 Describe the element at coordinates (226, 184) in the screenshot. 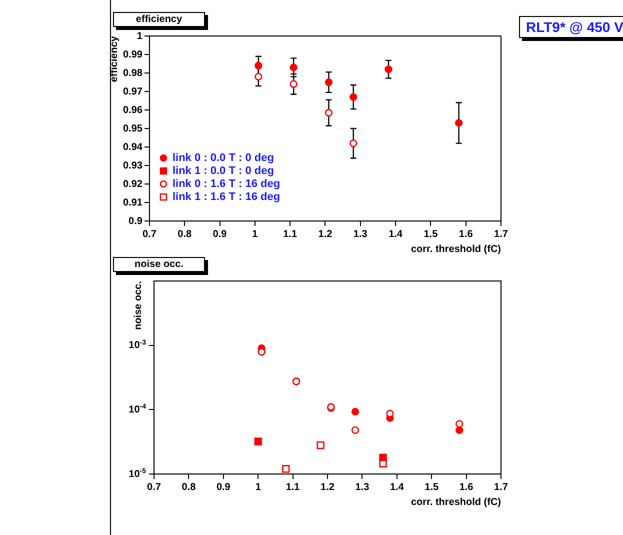

I see `legend-label: link 0 : 1.6 T : 16 deg` at that location.